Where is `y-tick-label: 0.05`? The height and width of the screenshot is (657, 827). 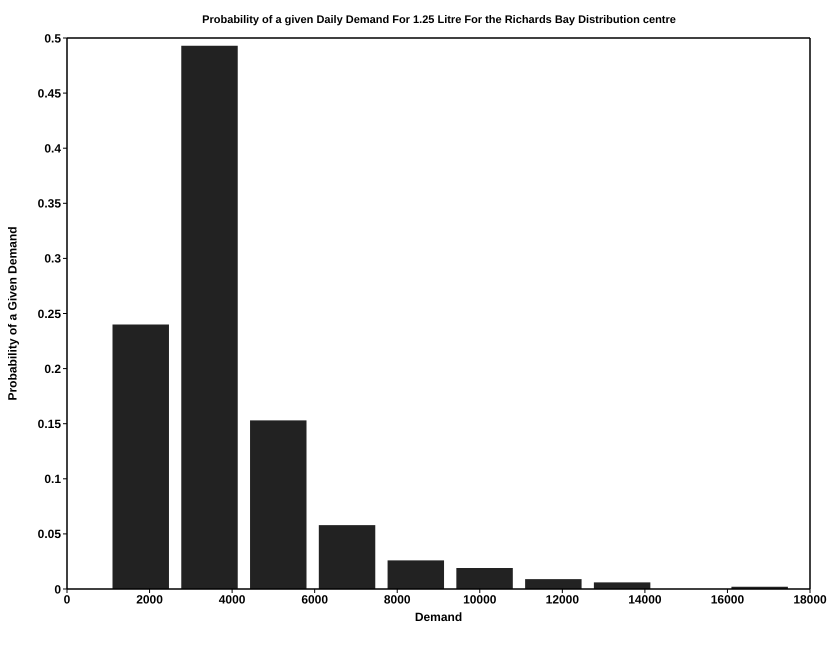
y-tick-label: 0.05 is located at coordinates (50, 534).